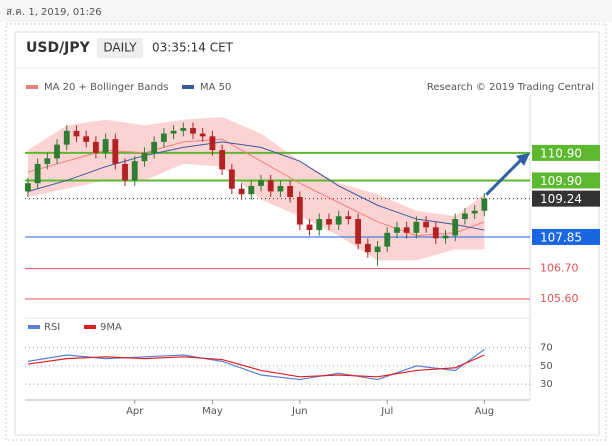 The height and width of the screenshot is (447, 612). Describe the element at coordinates (559, 298) in the screenshot. I see `level-label: 105.60` at that location.